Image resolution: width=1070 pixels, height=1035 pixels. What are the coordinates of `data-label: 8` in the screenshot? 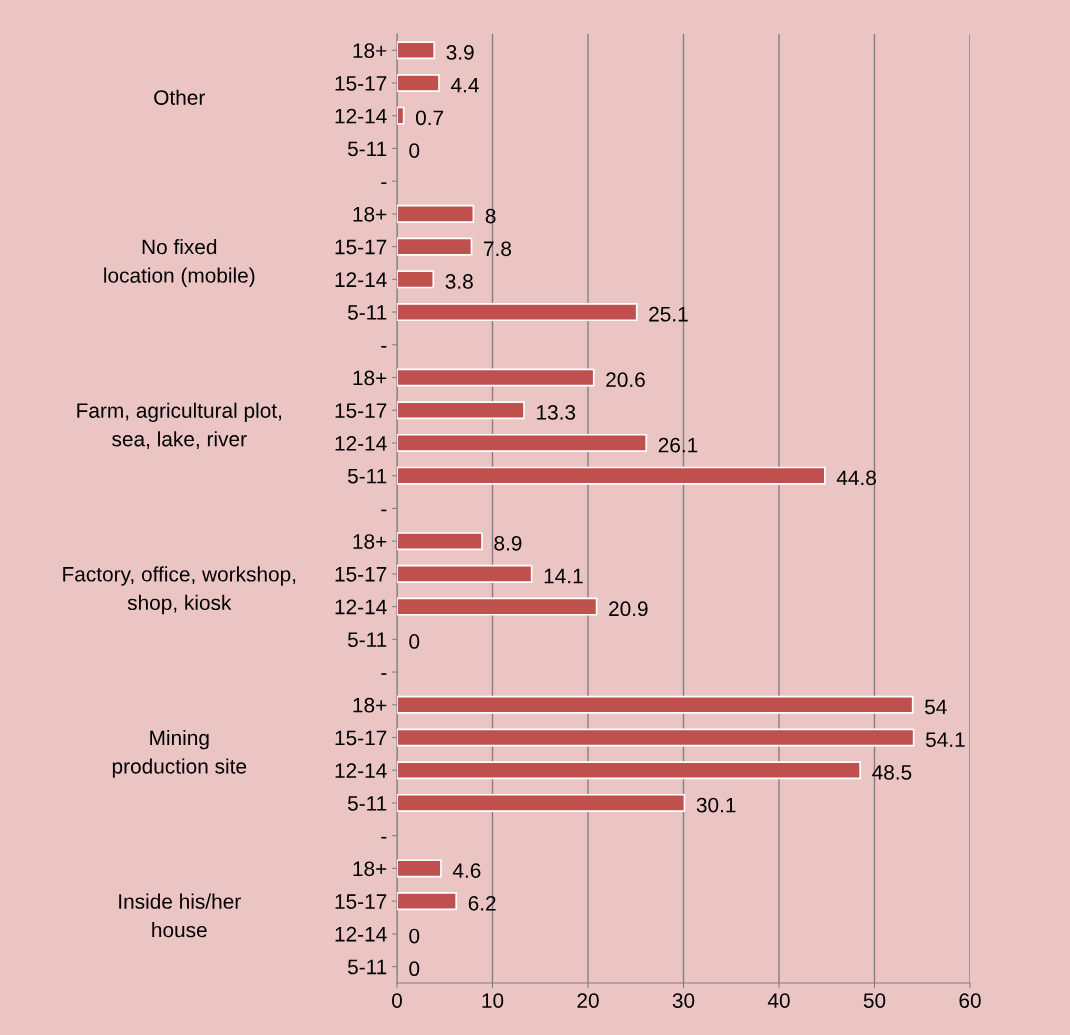 It's located at (490, 216).